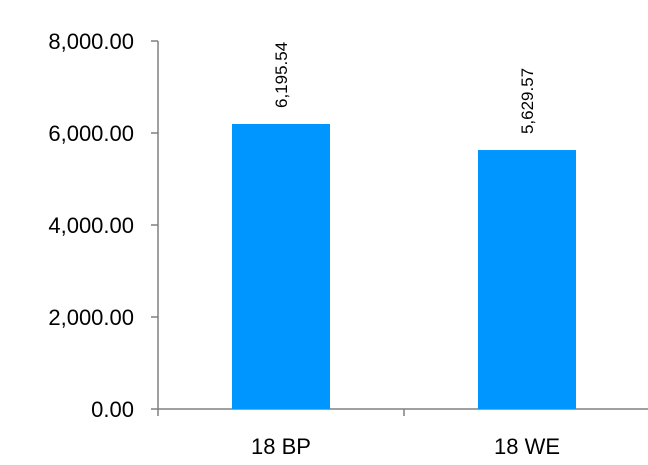 The height and width of the screenshot is (465, 648). Describe the element at coordinates (91, 41) in the screenshot. I see `y-tick-label: 8,000.00` at that location.